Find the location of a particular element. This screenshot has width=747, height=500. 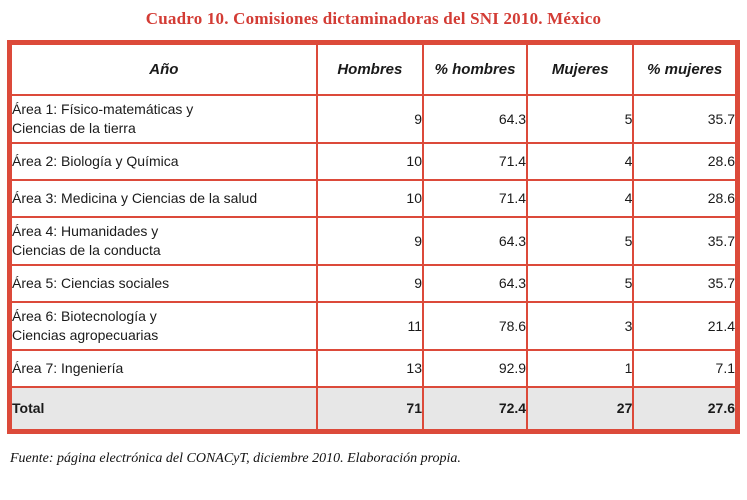

pct-mujeres-value: 21.4 is located at coordinates (685, 325).